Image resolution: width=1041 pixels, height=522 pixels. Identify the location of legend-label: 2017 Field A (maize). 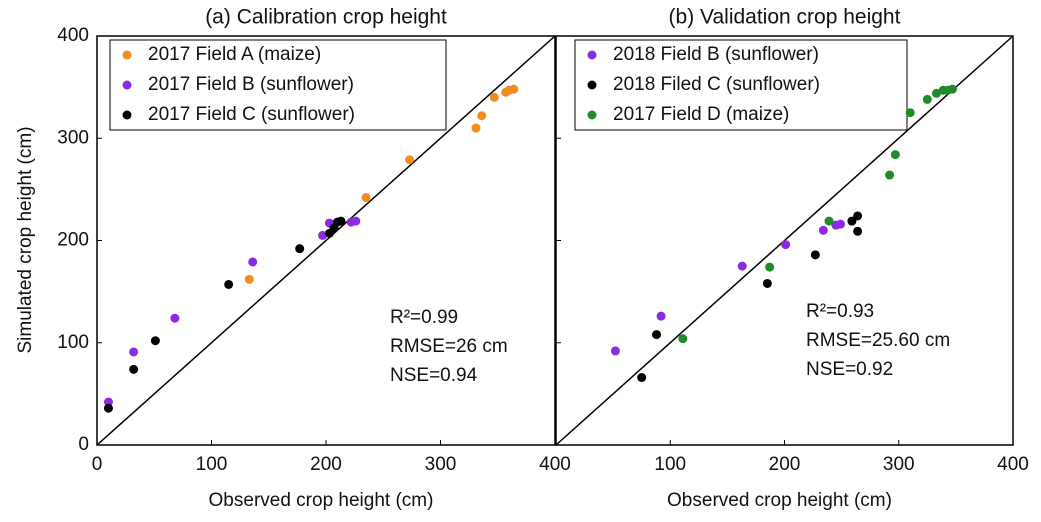
(234, 54).